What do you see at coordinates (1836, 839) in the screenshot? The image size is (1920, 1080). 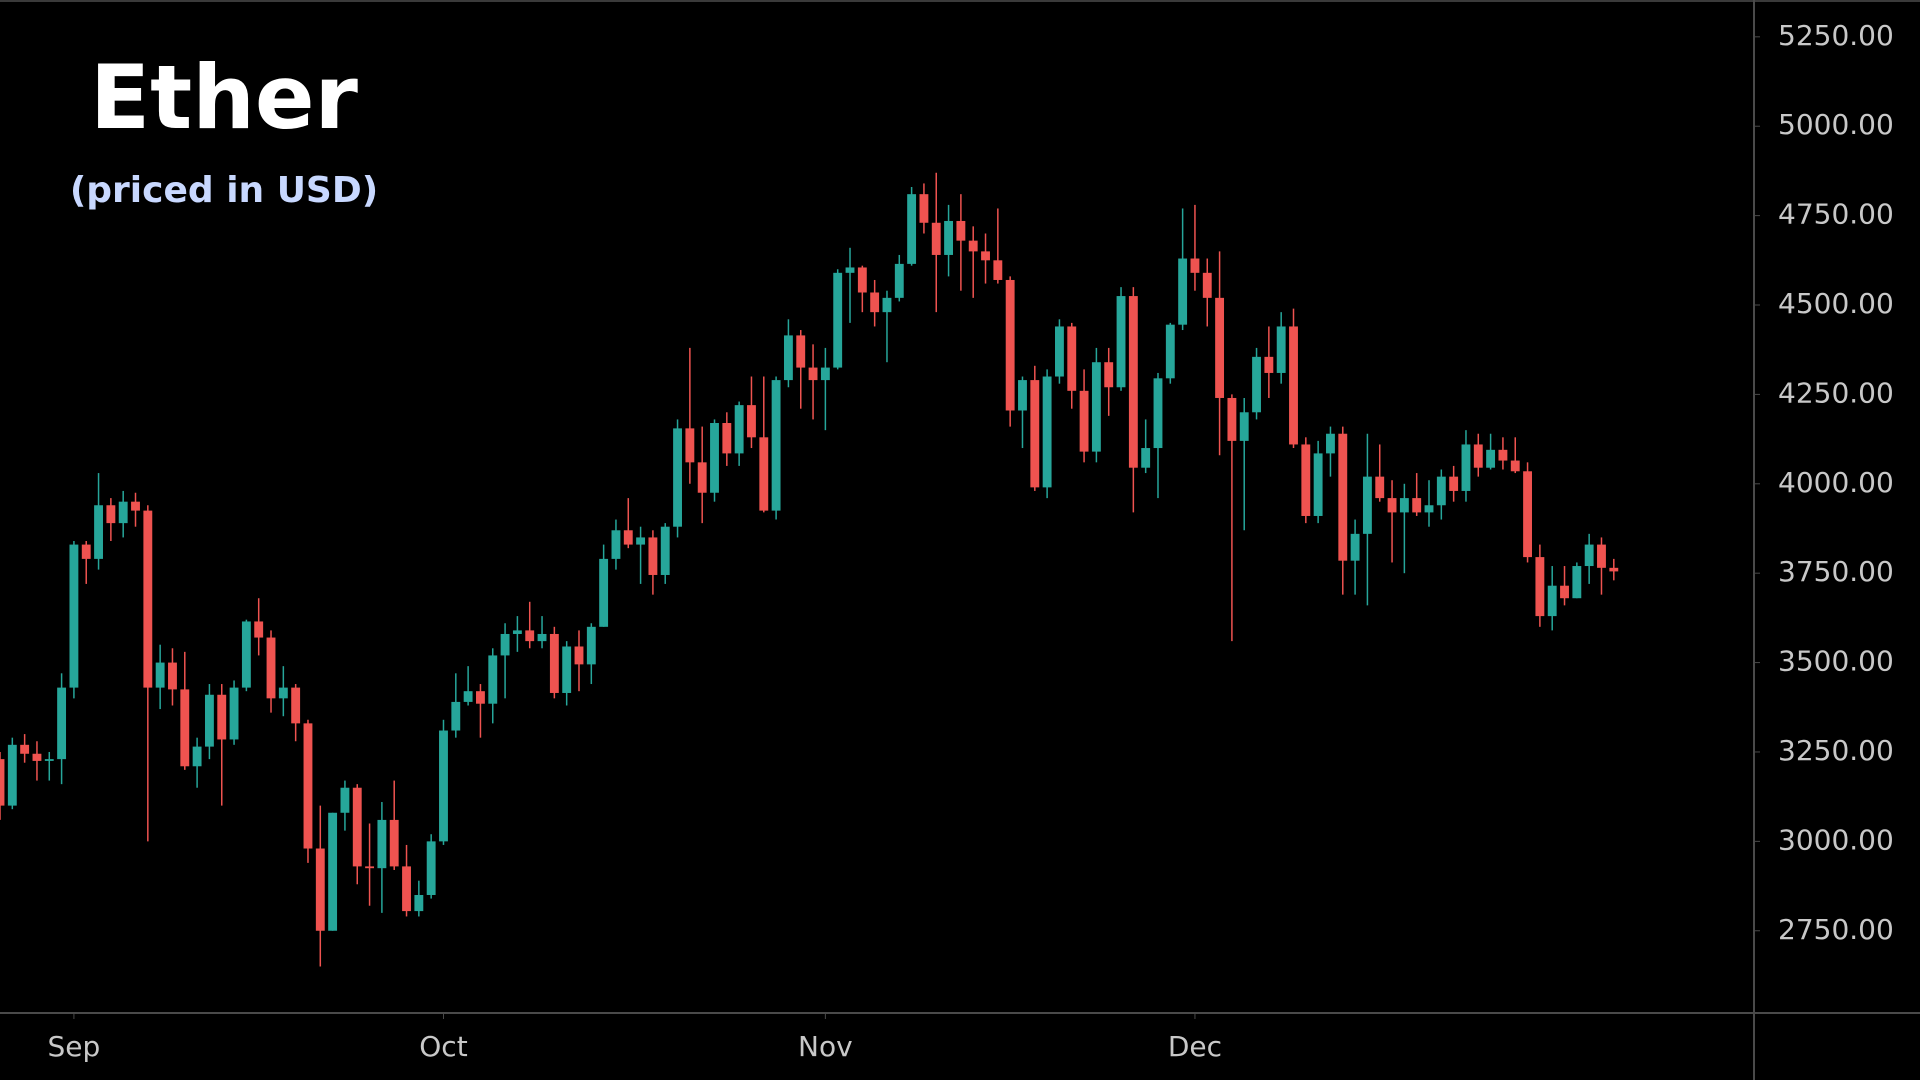 I see `y-tick-label: 3000.00` at bounding box center [1836, 839].